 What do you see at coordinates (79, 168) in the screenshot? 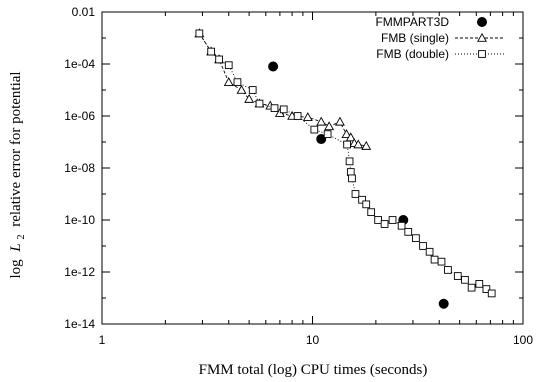
I see `y-tick-label: 1e-08` at bounding box center [79, 168].